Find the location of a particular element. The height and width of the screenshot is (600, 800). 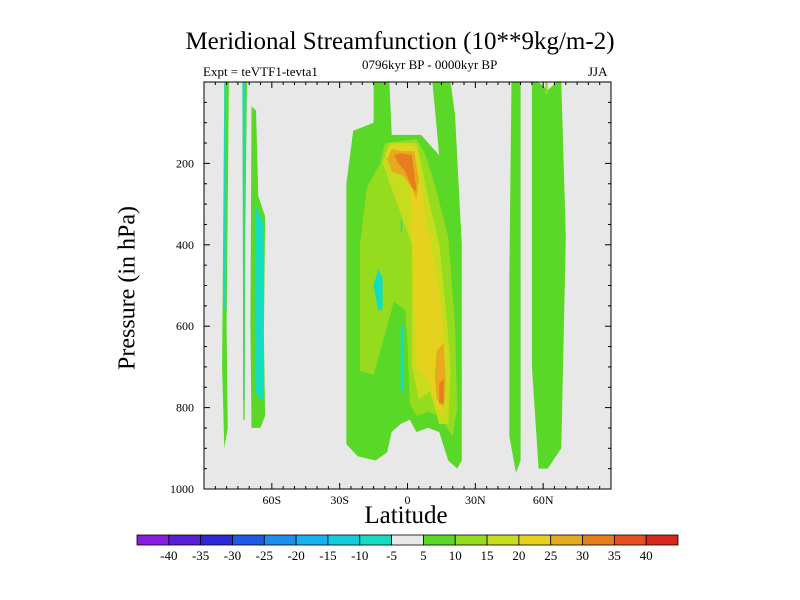

experiment-label: Expt = teVTF1-tevta1 is located at coordinates (260, 71).